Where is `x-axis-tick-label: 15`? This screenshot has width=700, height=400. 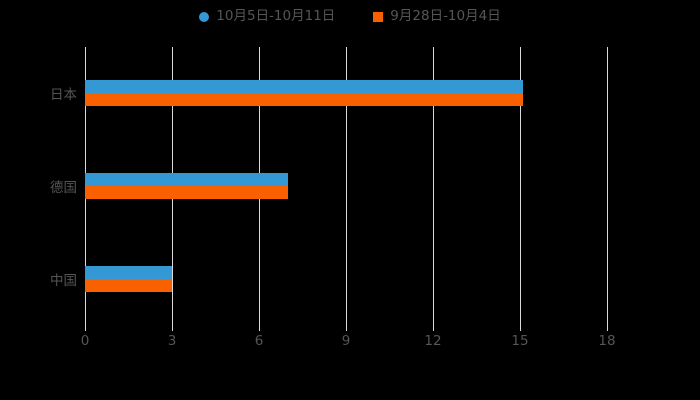
x-axis-tick-label: 15 is located at coordinates (520, 341).